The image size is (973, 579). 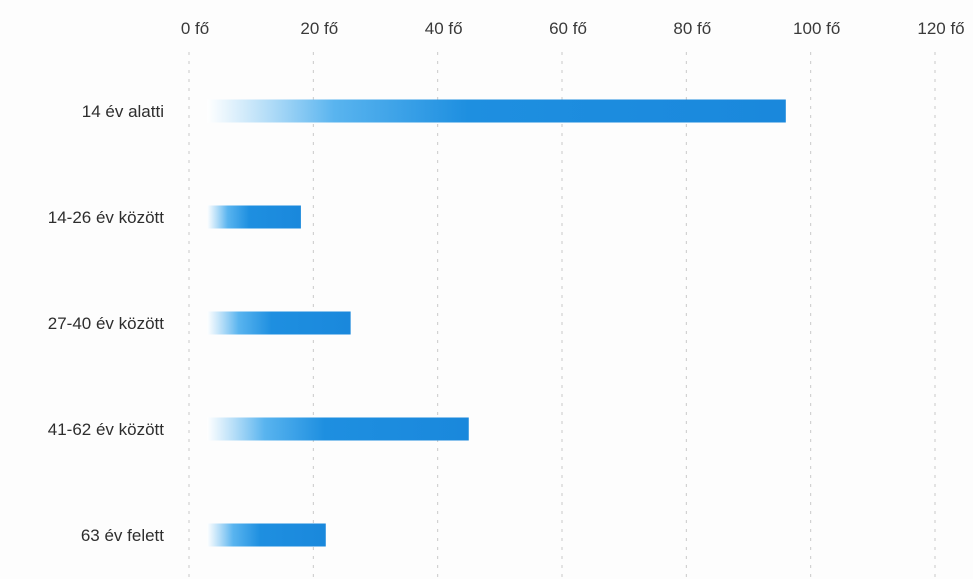 I want to click on x-tick-label: 0 fő, so click(x=195, y=28).